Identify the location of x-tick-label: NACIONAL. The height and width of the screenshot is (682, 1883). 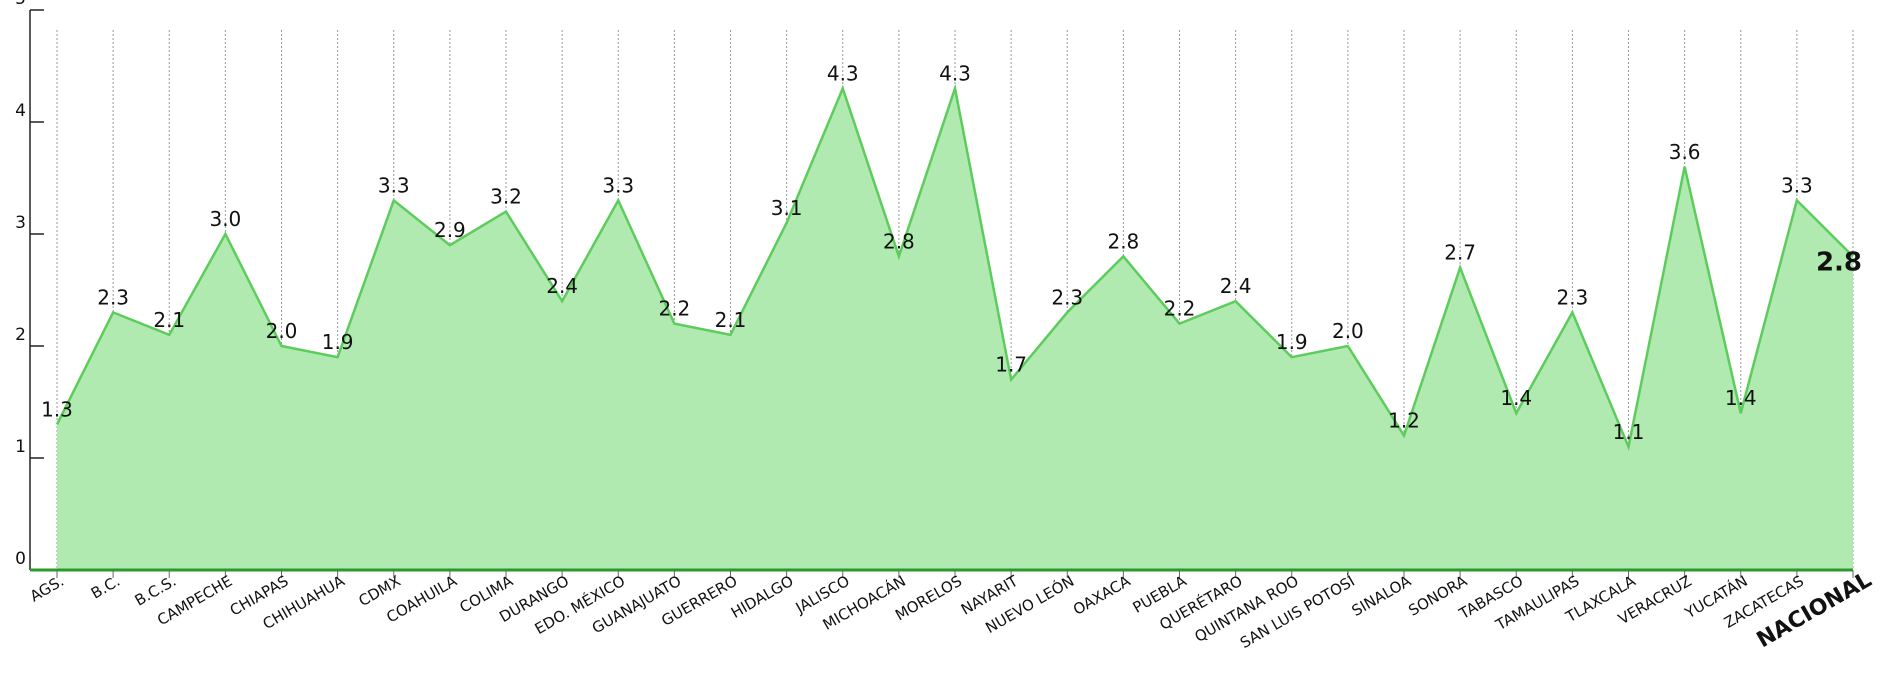
(1814, 611).